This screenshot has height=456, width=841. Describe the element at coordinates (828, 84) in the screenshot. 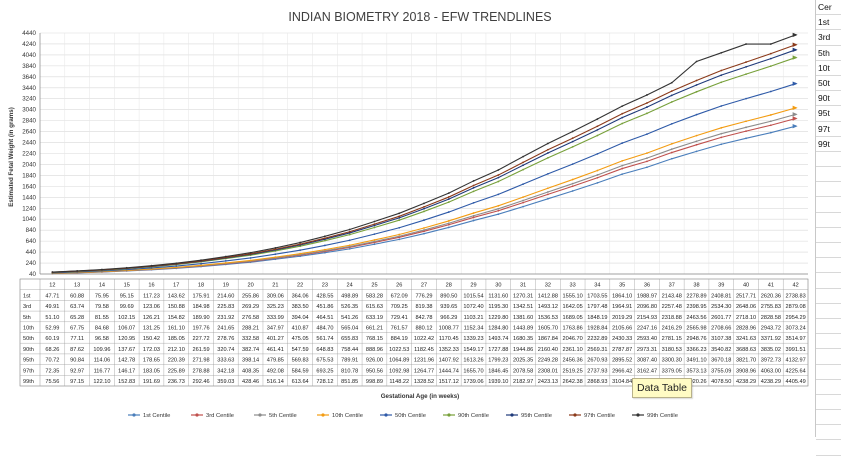

I see `spreadsheet-cell: 50t` at that location.